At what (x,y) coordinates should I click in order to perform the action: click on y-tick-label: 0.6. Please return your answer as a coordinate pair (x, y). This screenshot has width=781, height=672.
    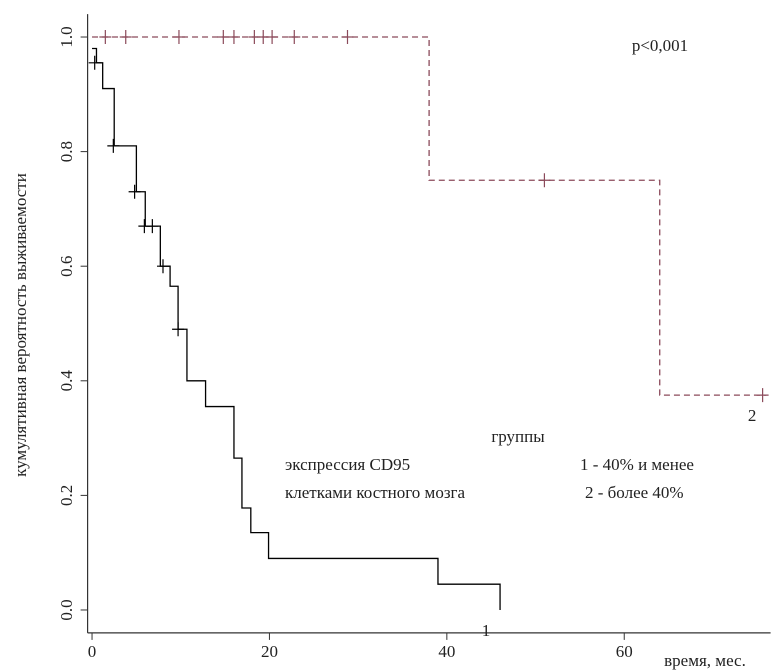
    Looking at the image, I should click on (66, 266).